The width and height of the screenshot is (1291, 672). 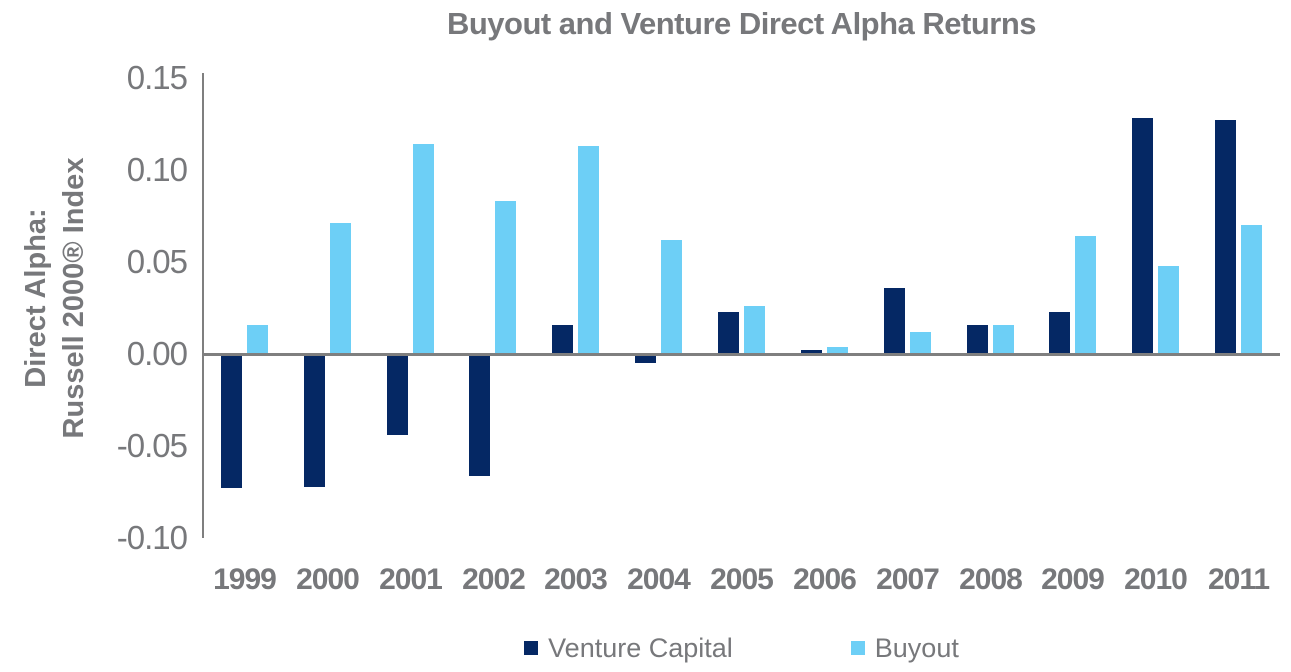 What do you see at coordinates (837, 350) in the screenshot?
I see `bar-buyout-2006` at bounding box center [837, 350].